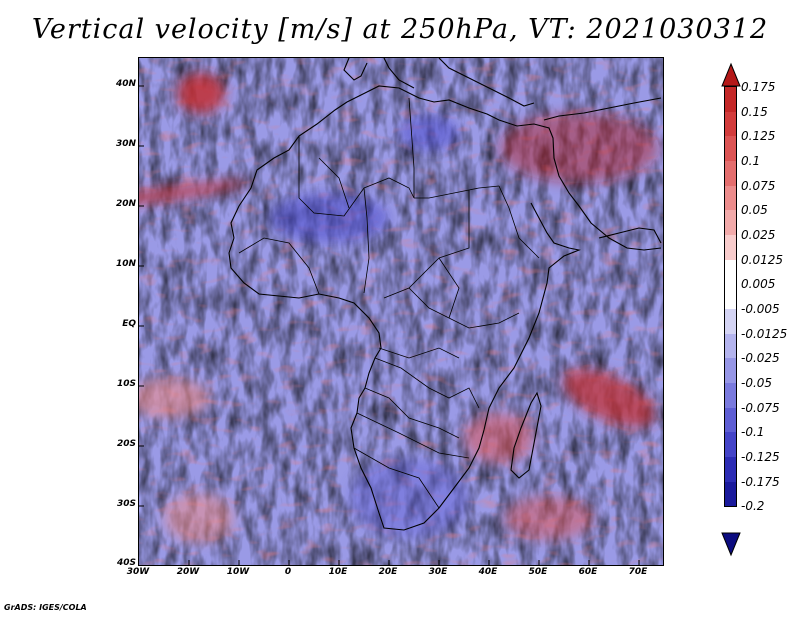  Describe the element at coordinates (238, 572) in the screenshot. I see `lon-label-10w: 10W` at that location.